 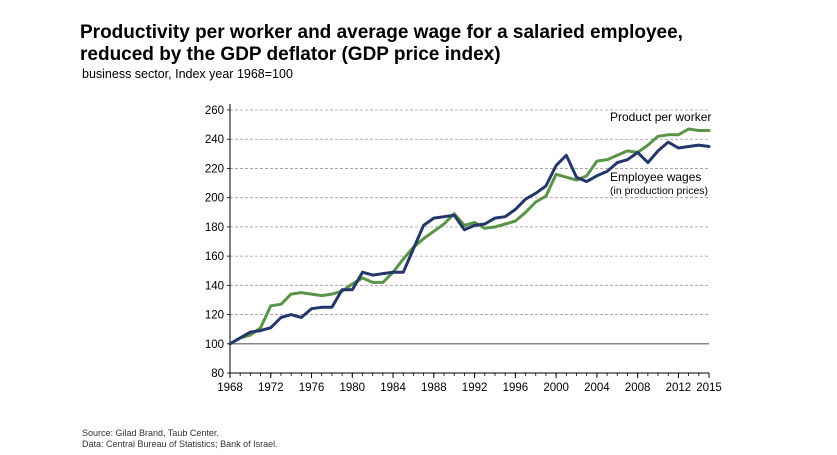 What do you see at coordinates (150, 433) in the screenshot?
I see `source-line: Source: Gilad Brand, Taub Center.` at bounding box center [150, 433].